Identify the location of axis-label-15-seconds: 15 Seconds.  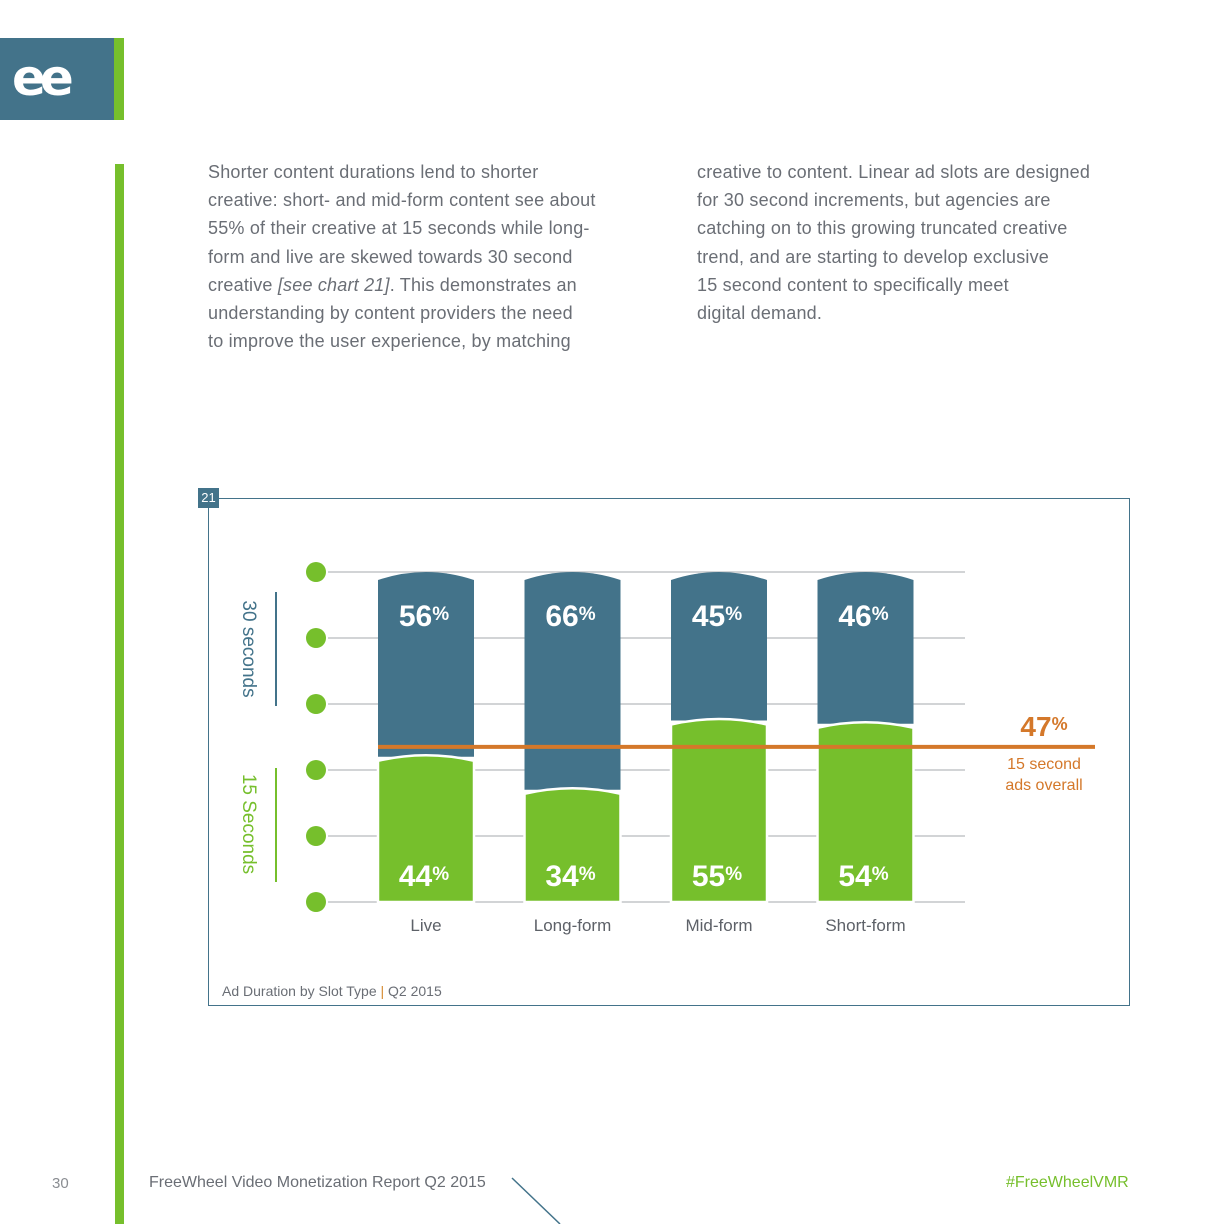
(248, 824).